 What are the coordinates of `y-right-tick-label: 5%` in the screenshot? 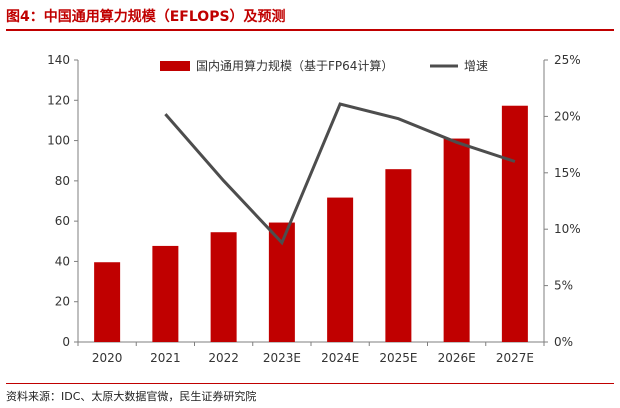 It's located at (563, 286).